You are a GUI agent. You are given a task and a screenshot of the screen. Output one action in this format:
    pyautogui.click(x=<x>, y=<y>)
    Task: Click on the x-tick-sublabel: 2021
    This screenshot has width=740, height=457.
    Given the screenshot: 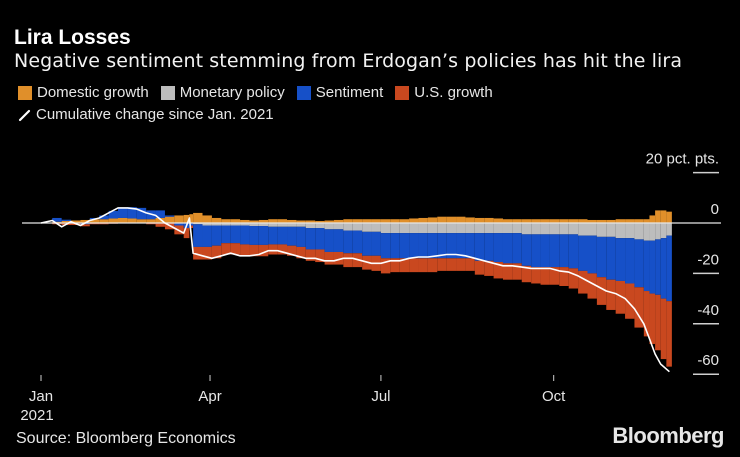 What is the action you would take?
    pyautogui.click(x=36, y=415)
    